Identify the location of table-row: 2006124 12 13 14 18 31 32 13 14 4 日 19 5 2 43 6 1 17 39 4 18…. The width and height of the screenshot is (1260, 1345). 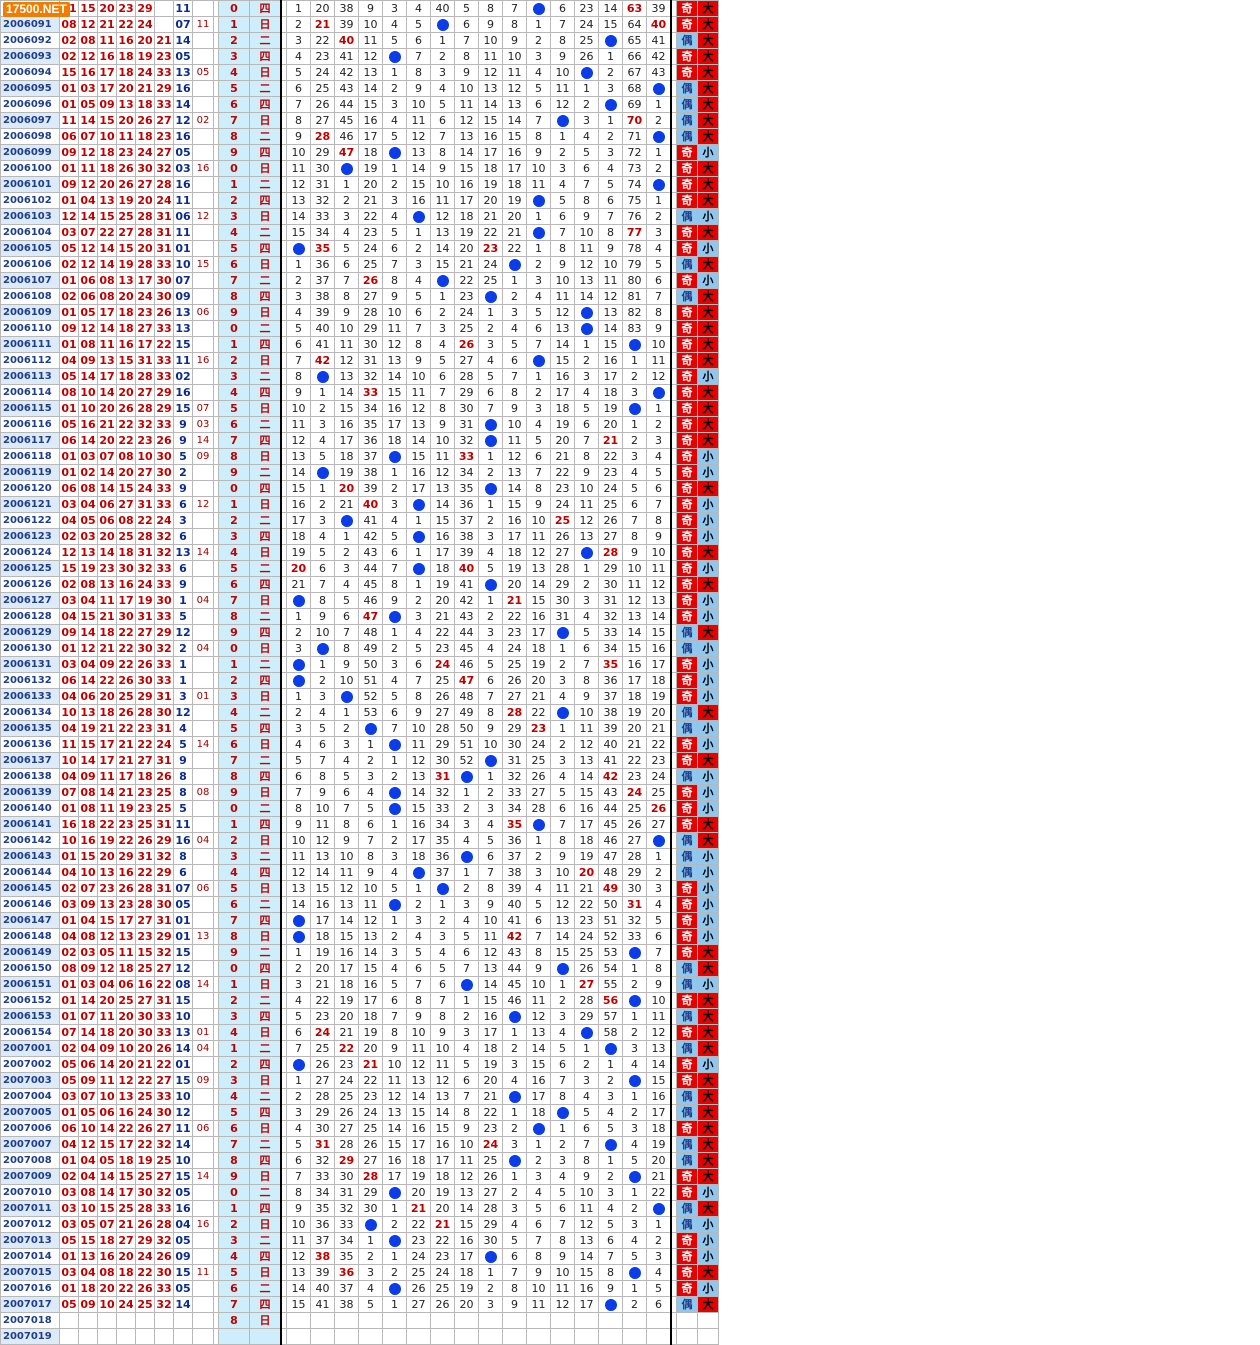
(359, 552).